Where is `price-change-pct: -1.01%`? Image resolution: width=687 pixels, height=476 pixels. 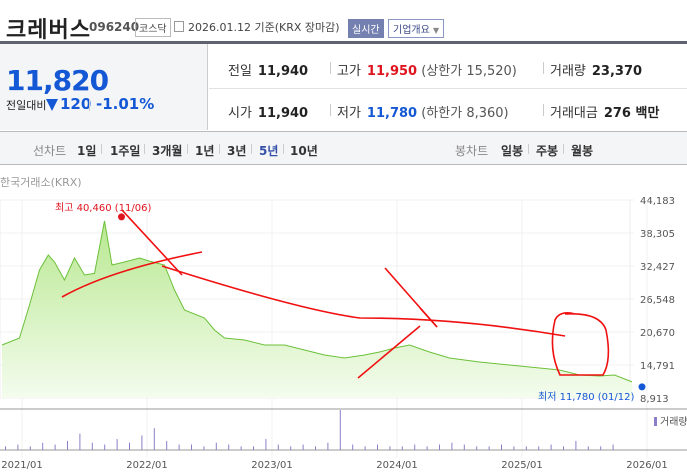 price-change-pct: -1.01% is located at coordinates (125, 104).